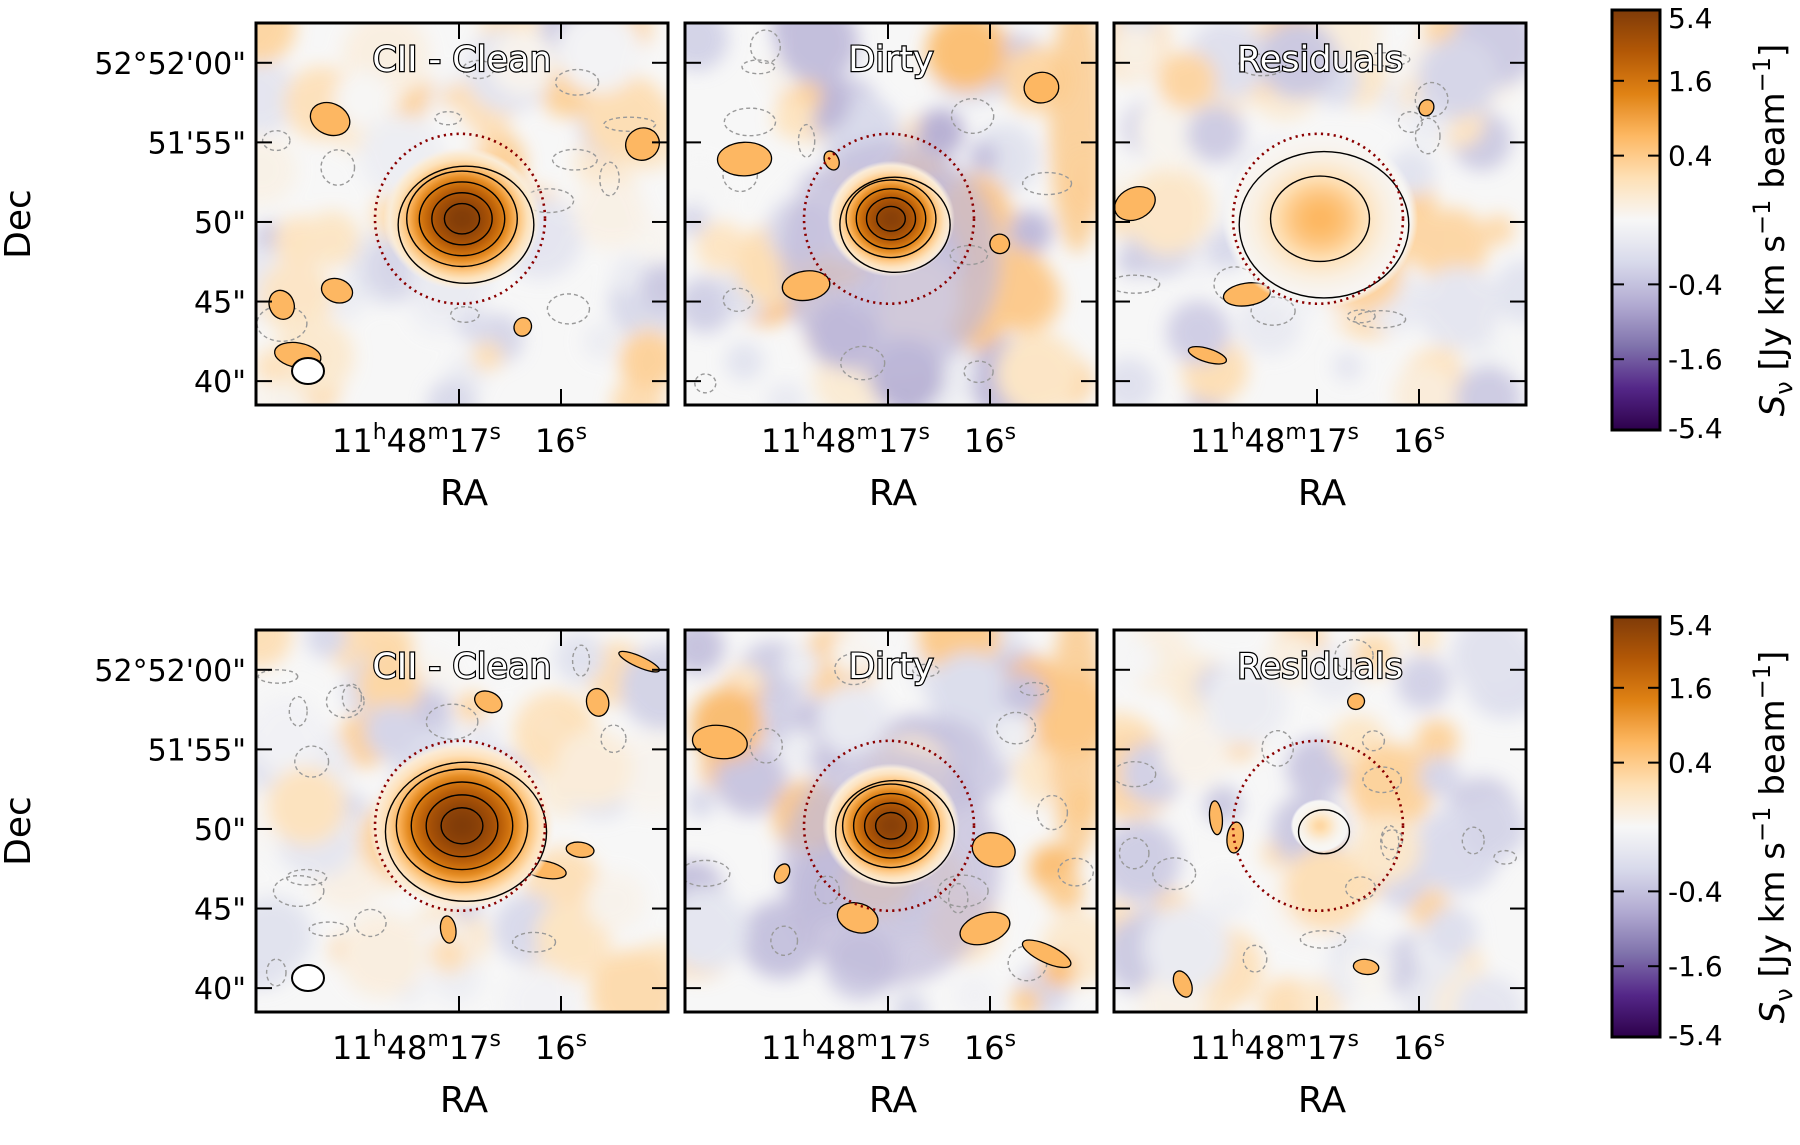  What do you see at coordinates (1636, 220) in the screenshot?
I see `colorbar-gradient` at bounding box center [1636, 220].